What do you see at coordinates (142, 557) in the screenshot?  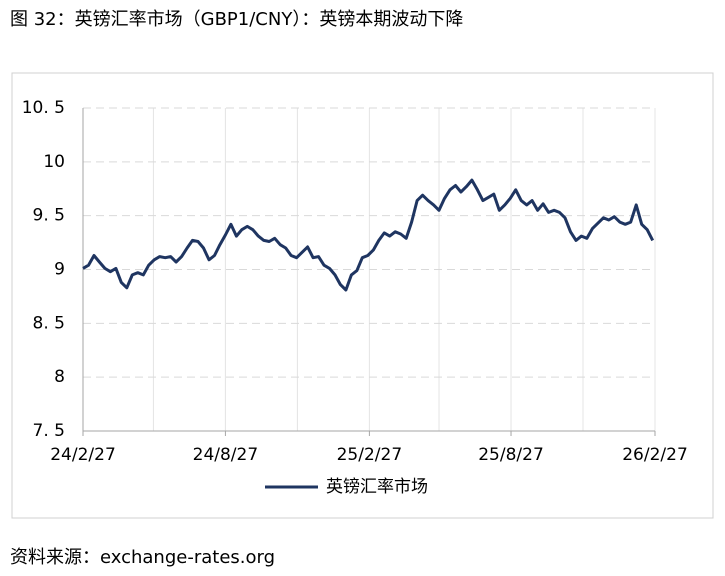 I see `source: 资料来源：exchange-rates.org` at bounding box center [142, 557].